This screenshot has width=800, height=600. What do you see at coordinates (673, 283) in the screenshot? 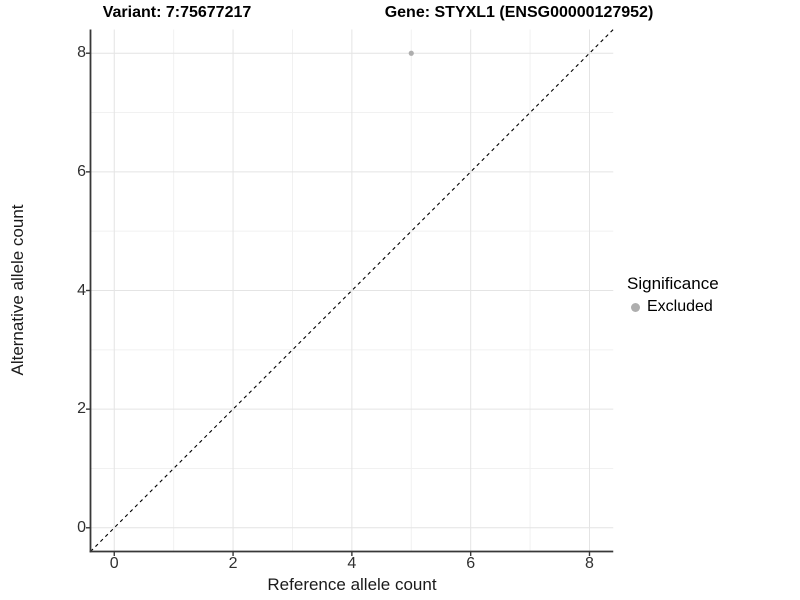
I see `legend-title: Significance` at bounding box center [673, 283].